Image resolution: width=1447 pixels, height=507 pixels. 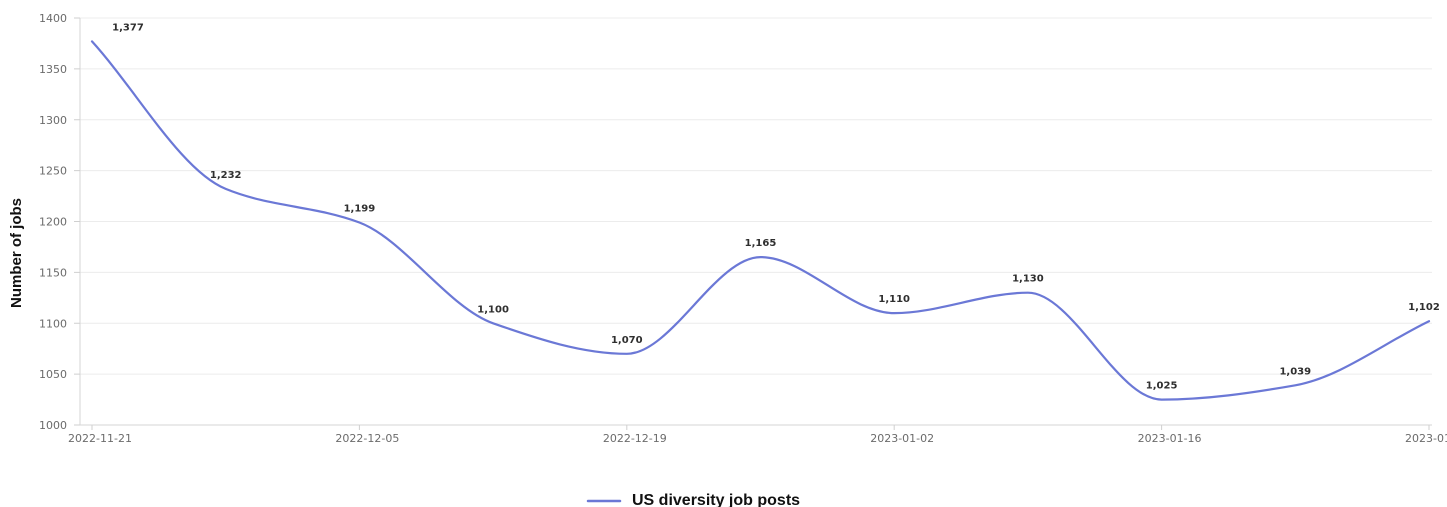 What do you see at coordinates (53, 222) in the screenshot?
I see `y-tick-label: 1200` at bounding box center [53, 222].